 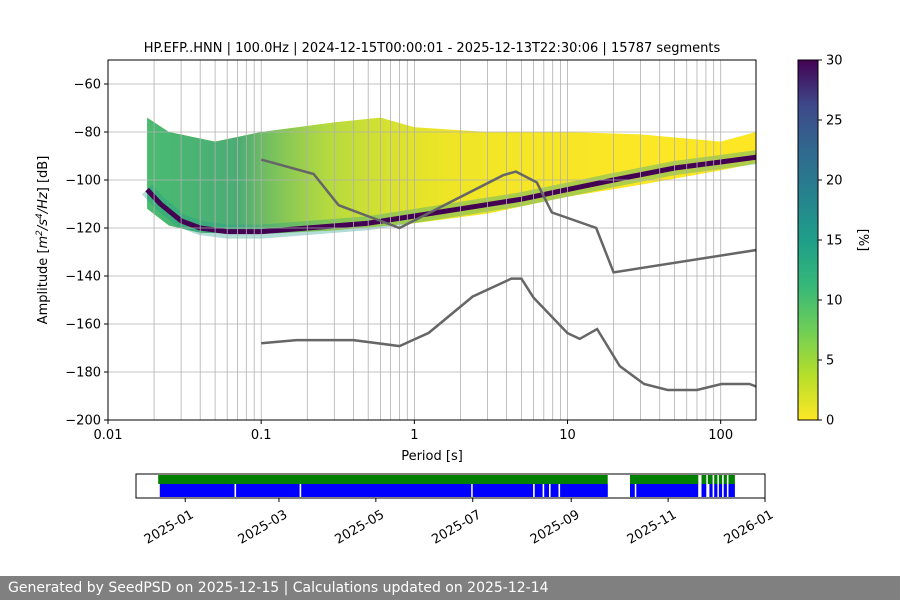 What do you see at coordinates (83, 229) in the screenshot?
I see `y-tick-label: −120` at bounding box center [83, 229].